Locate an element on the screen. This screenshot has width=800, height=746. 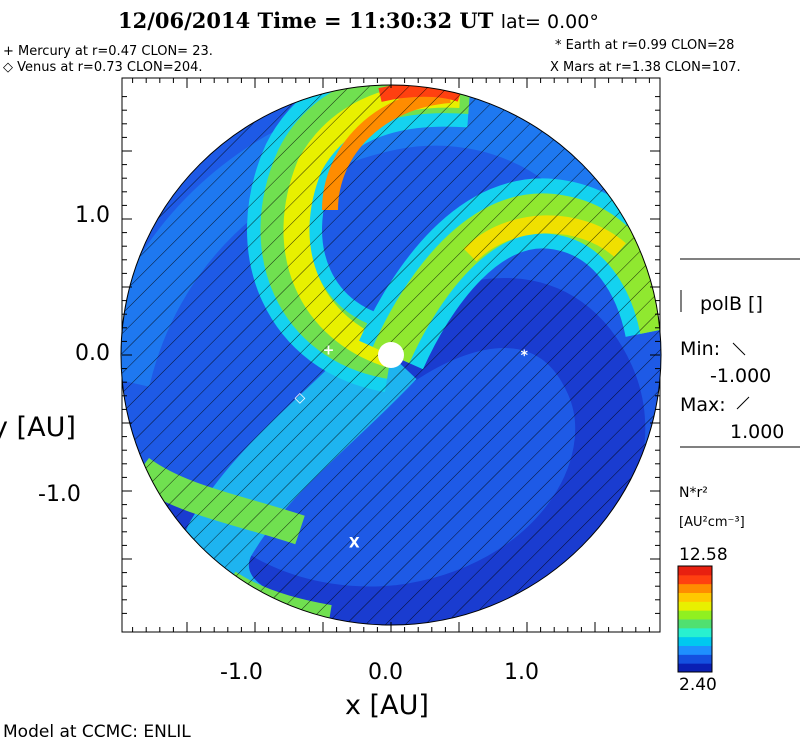
plot-title: 12/06/2014 Time = 11:30:32 UT lat= 0.00° is located at coordinates (358, 20).